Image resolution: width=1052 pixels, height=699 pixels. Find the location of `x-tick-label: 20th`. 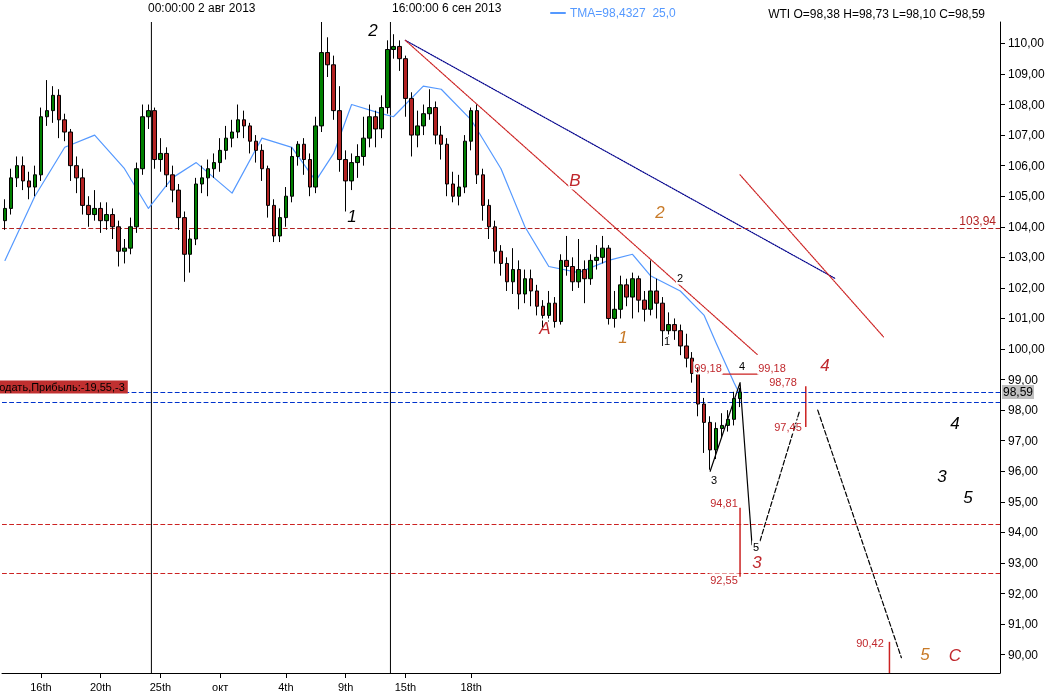

x-tick-label: 20th is located at coordinates (100, 686).